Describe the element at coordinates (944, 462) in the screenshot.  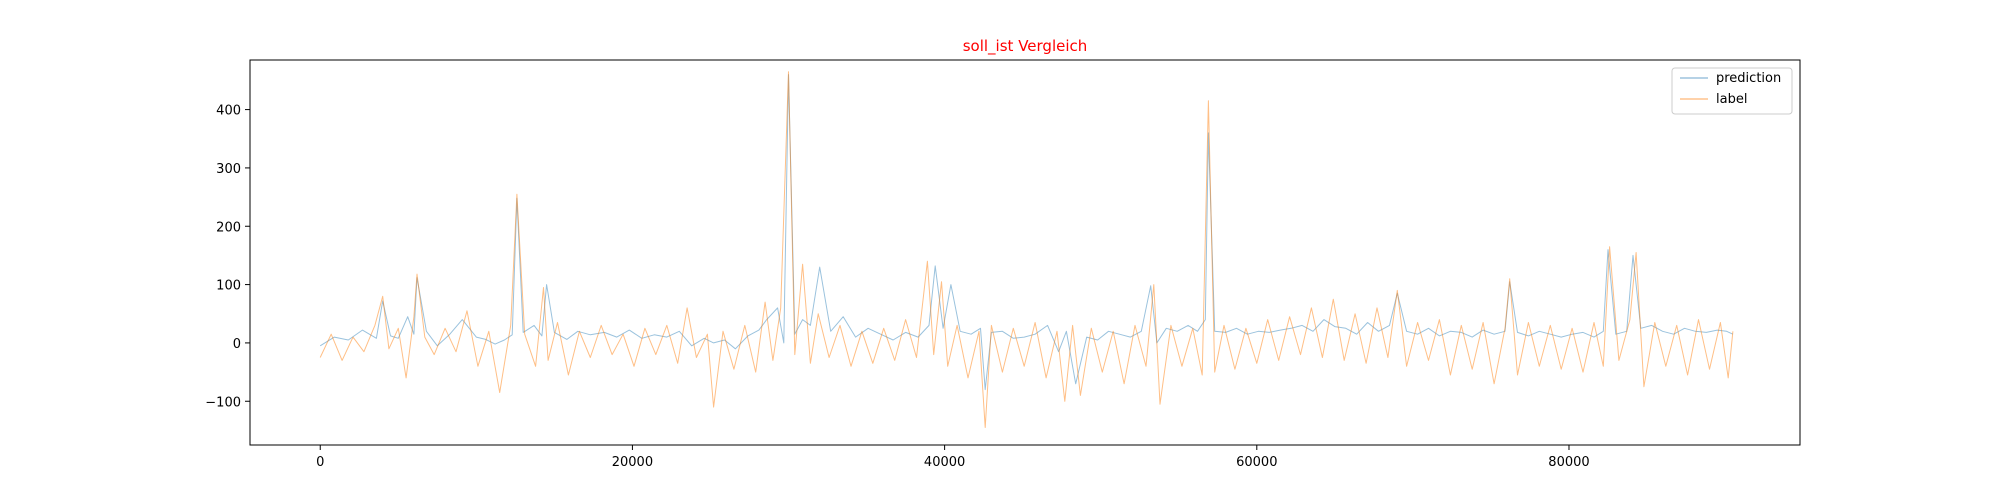
I see `x-tick-label: 40000` at that location.